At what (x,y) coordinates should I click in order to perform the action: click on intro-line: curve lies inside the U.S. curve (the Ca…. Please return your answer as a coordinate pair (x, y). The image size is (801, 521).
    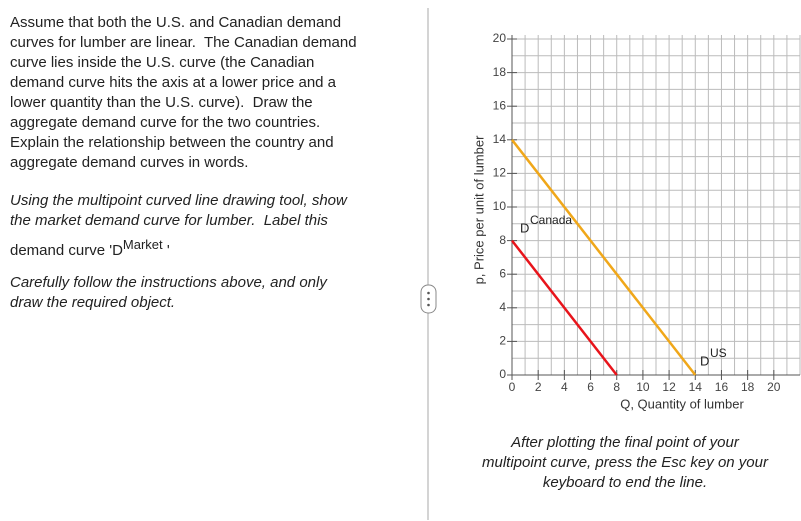
    Looking at the image, I should click on (162, 62).